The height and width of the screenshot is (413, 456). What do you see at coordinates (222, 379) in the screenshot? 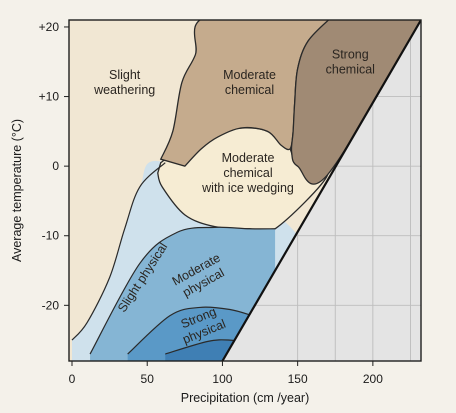
I see `x-tick-label: 100` at bounding box center [222, 379].